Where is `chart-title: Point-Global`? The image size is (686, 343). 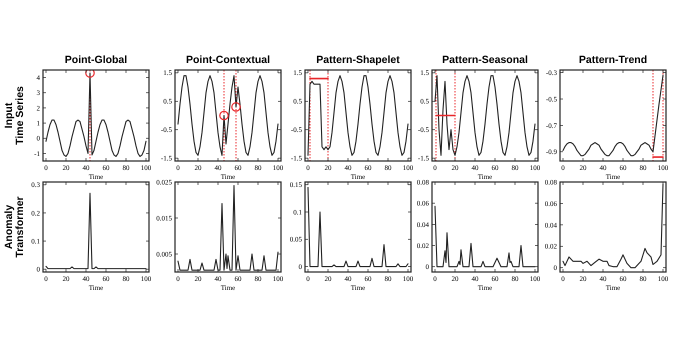 chart-title: Point-Global is located at coordinates (96, 60).